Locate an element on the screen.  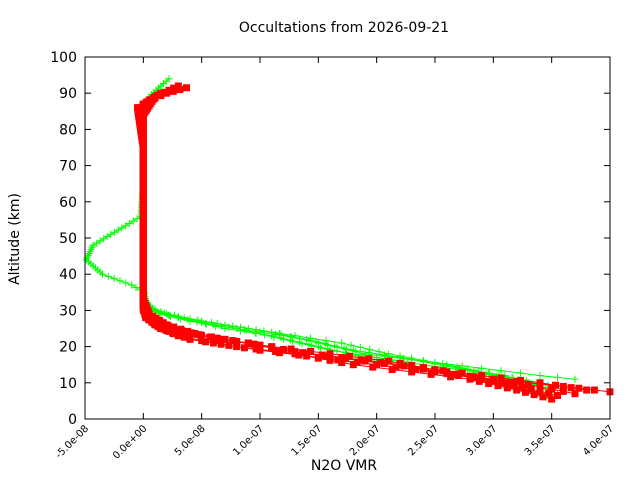
x-tick-label: 3.5e-07 is located at coordinates (540, 440).